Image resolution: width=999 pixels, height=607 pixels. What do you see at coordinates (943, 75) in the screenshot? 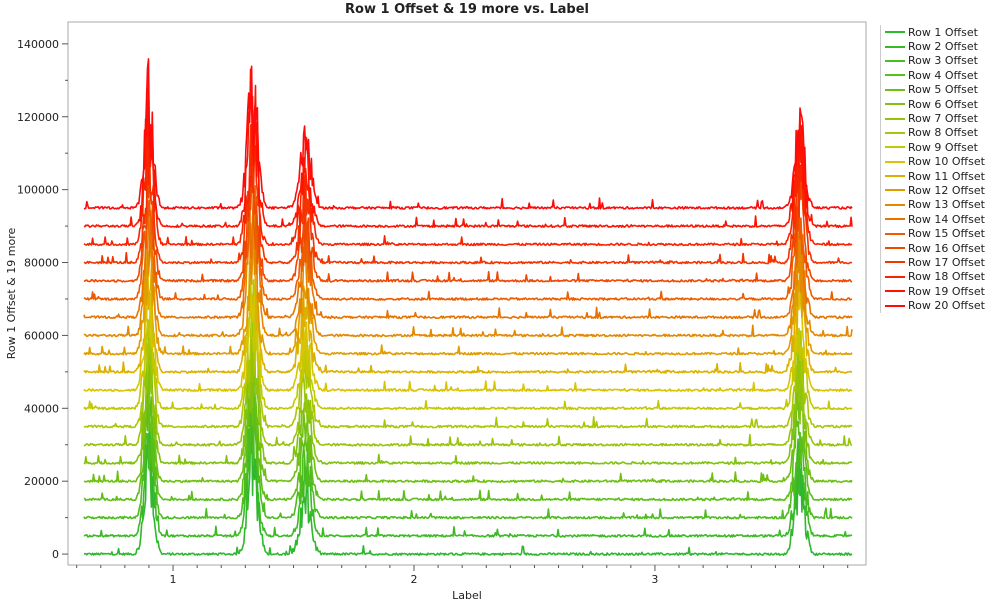
I see `legend-label: Row 4 Offset` at bounding box center [943, 75].